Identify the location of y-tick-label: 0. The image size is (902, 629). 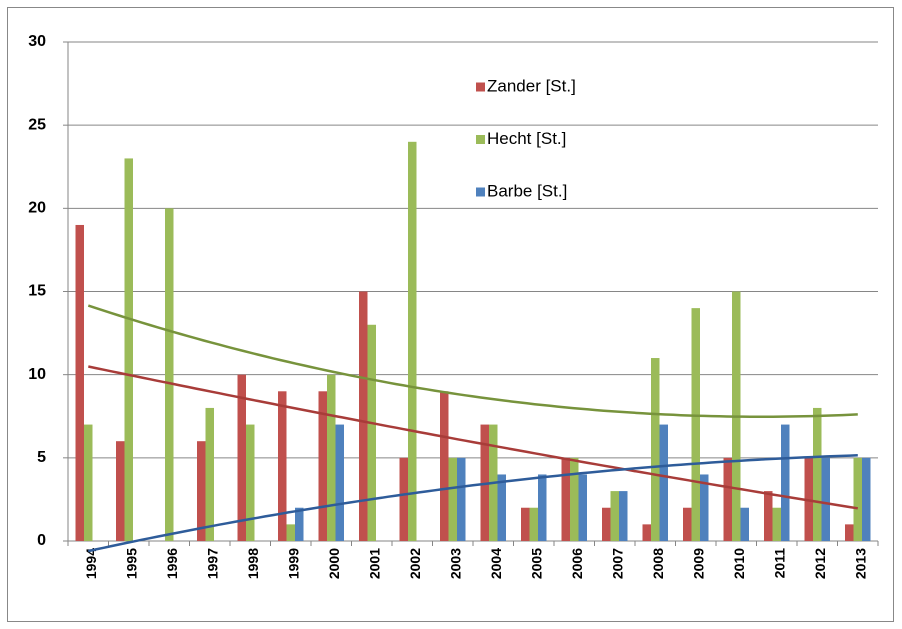
(41, 540).